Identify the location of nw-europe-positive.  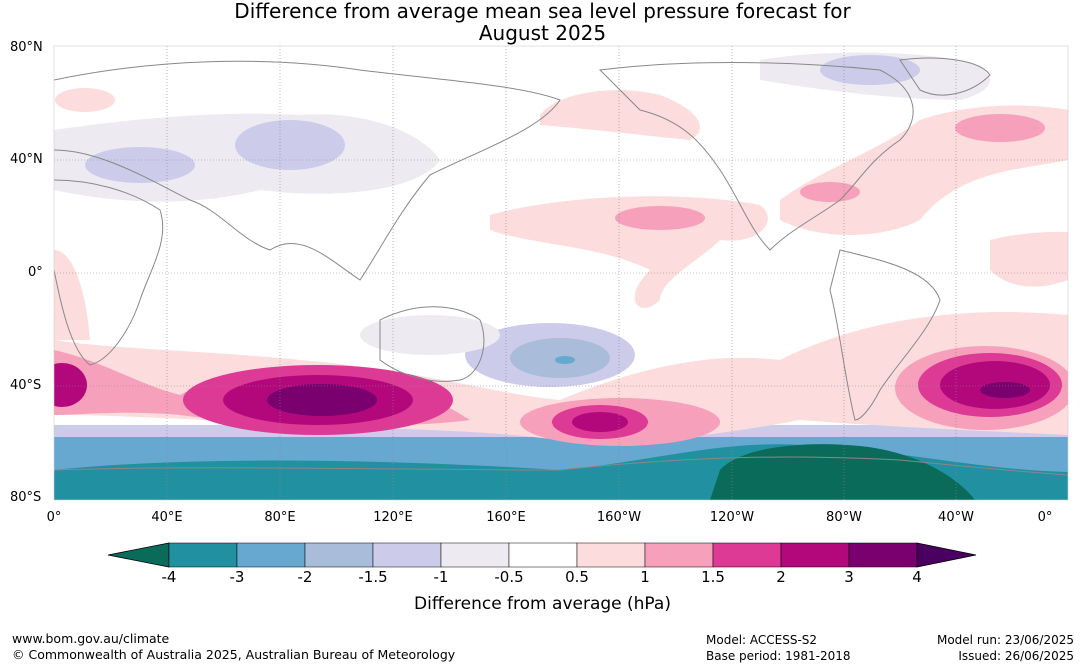
(85, 100).